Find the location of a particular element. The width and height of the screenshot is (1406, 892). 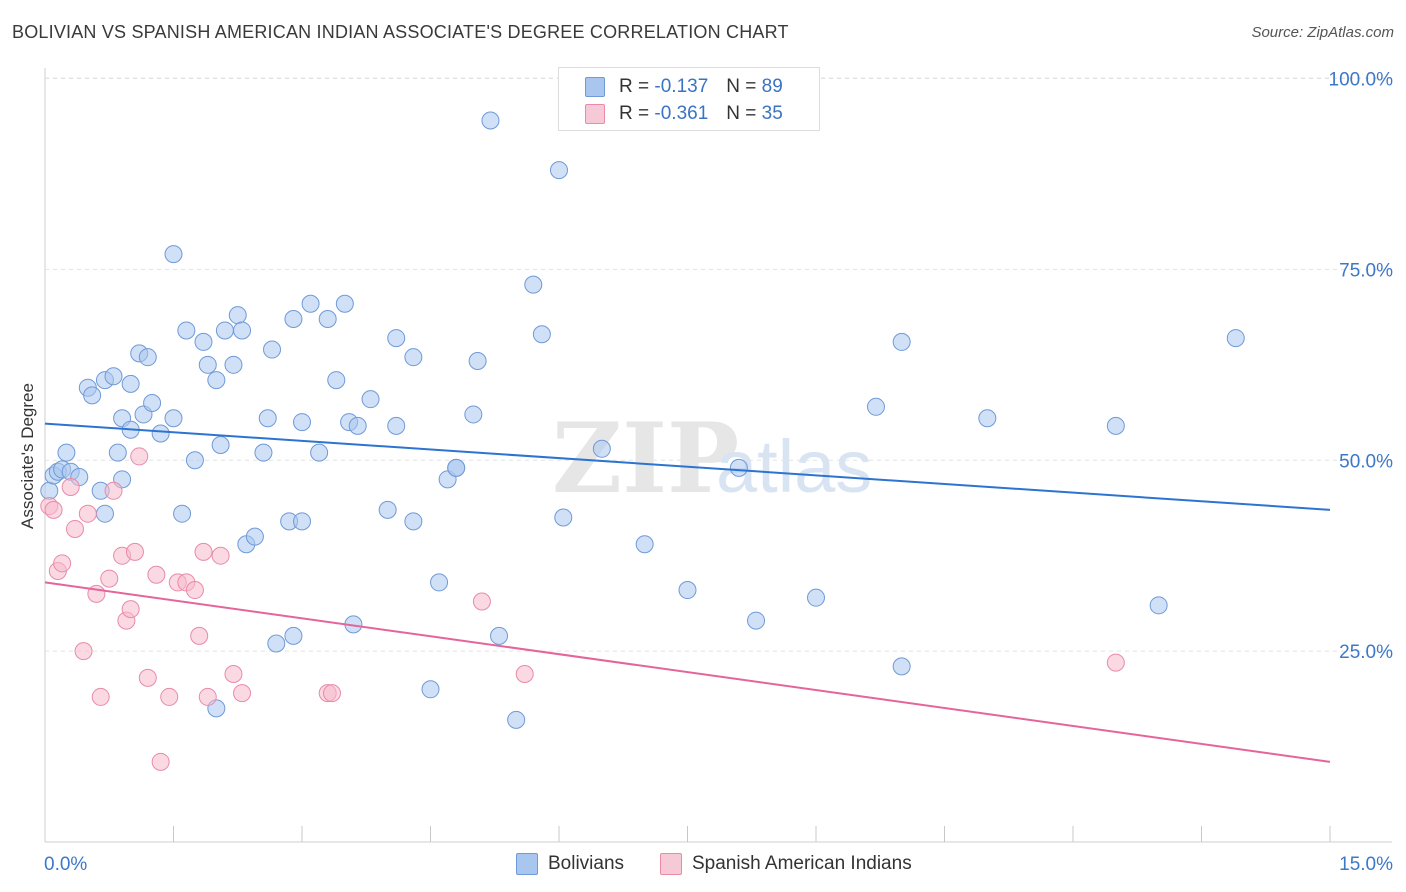

bottom-legend-label: Bolivians is located at coordinates (586, 863).